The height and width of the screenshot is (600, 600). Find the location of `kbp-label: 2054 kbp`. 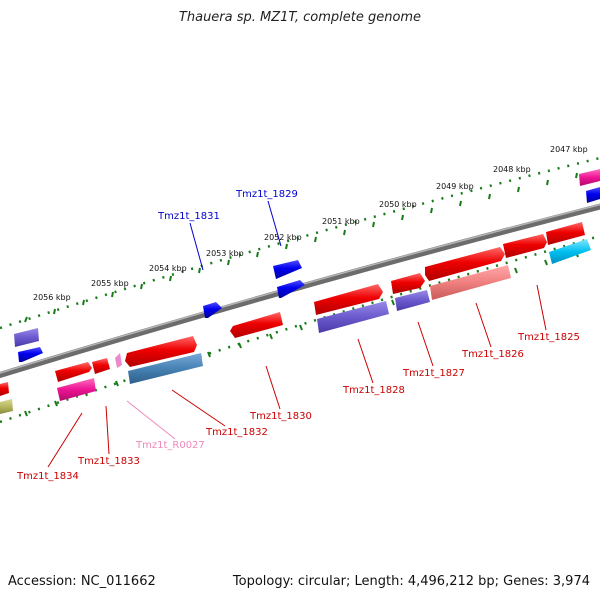

kbp-label: 2054 kbp is located at coordinates (168, 268).